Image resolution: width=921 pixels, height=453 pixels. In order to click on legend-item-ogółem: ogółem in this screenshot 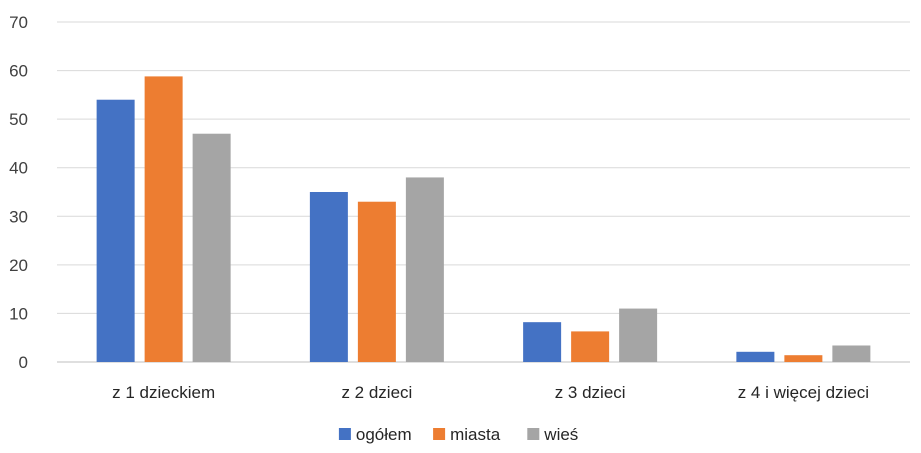, I will do `click(375, 434)`.